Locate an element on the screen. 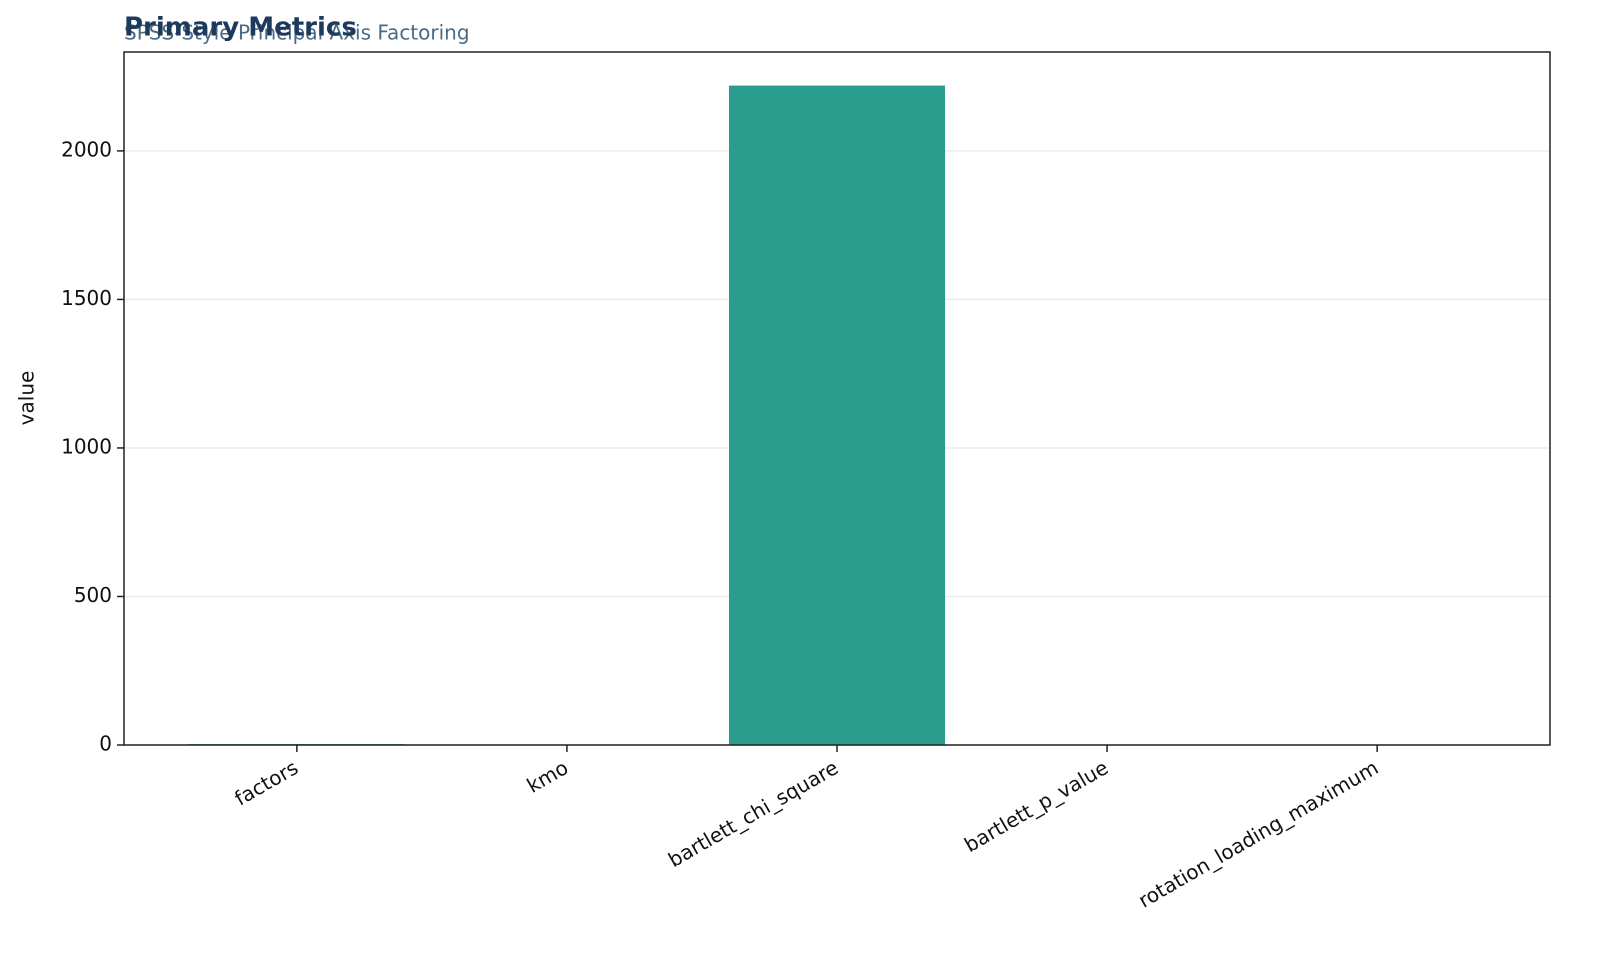  y-tick-label: 2000 is located at coordinates (86, 149).